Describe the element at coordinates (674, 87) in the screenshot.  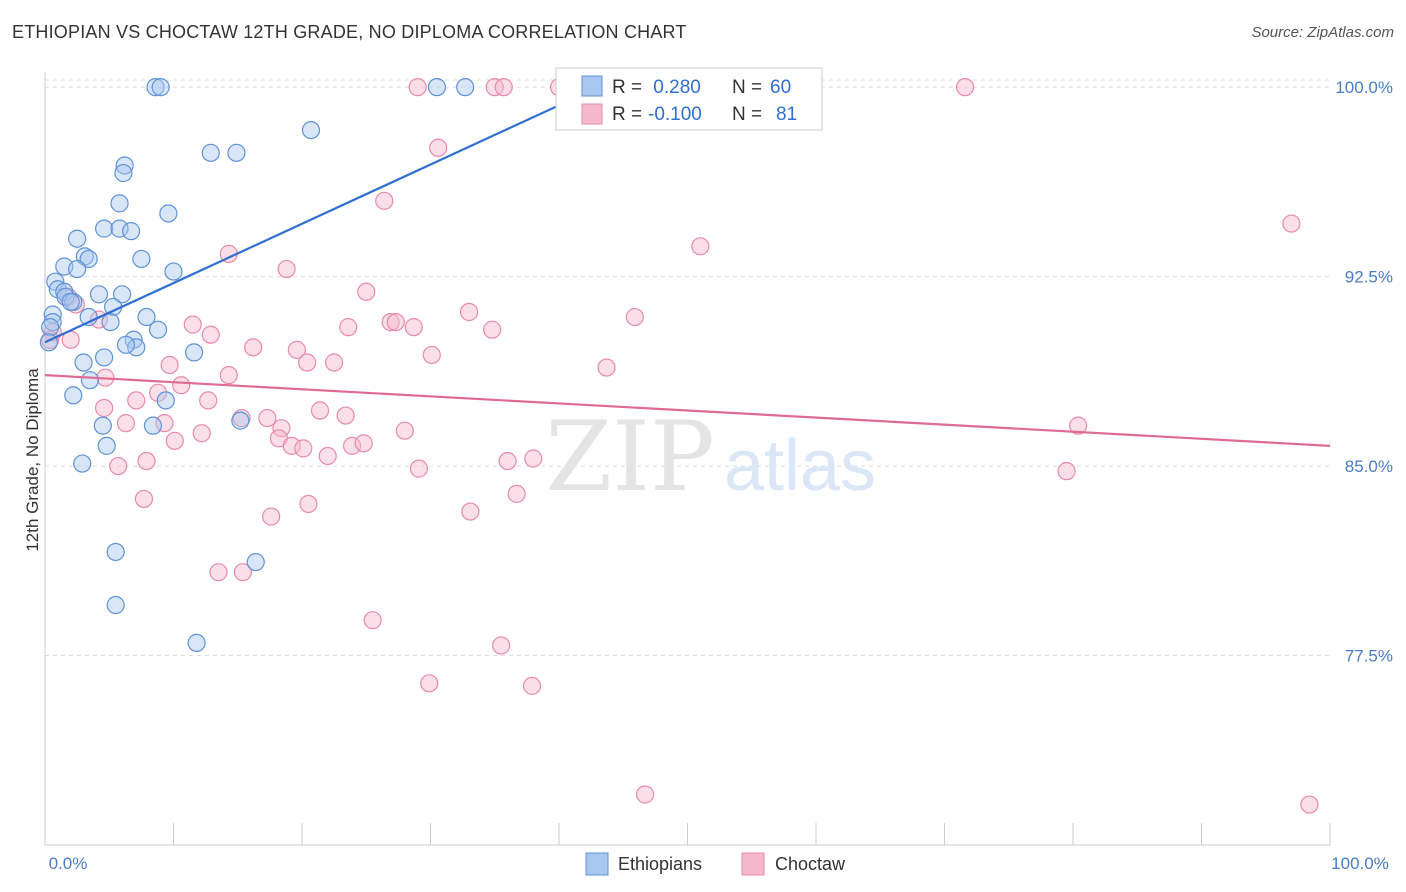
I see `legend-r-value-1: 0.280` at that location.